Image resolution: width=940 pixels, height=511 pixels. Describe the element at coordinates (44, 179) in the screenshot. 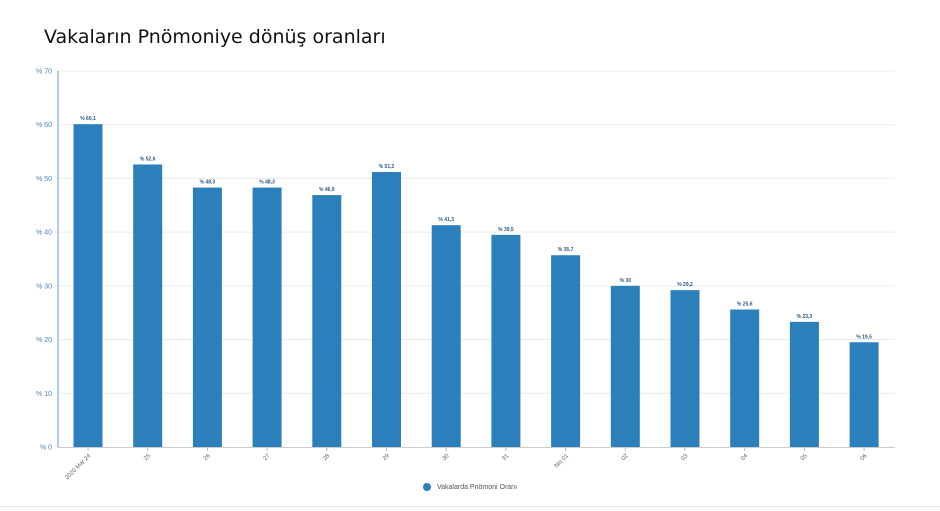

I see `y-tick-label: % 50` at that location.